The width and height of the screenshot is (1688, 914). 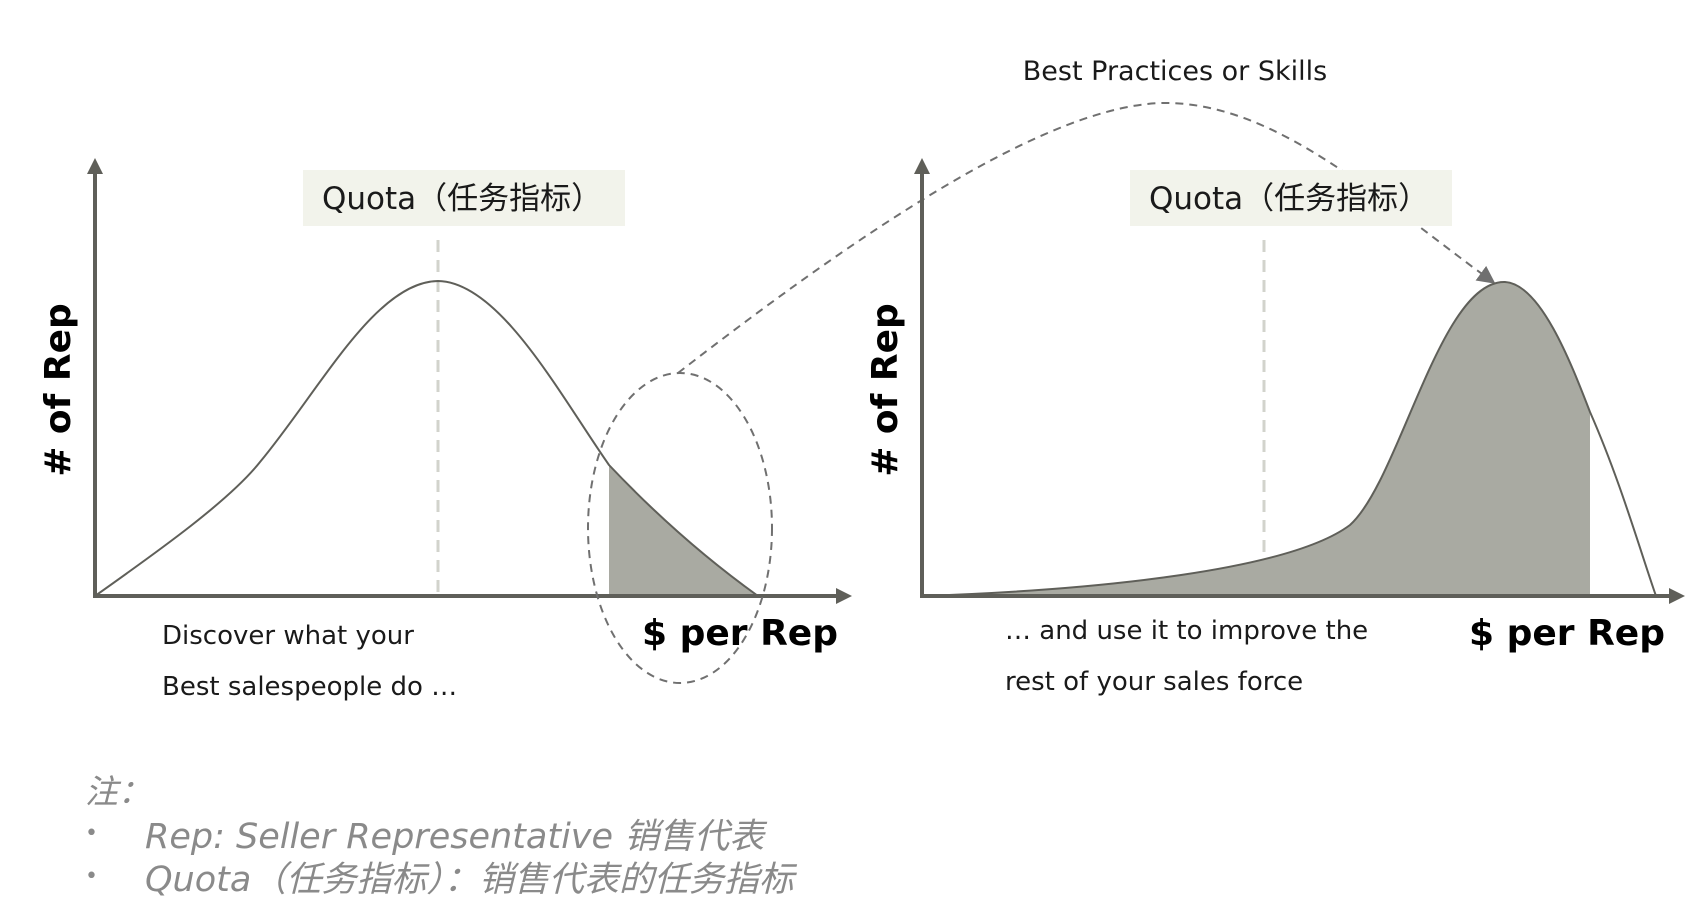 What do you see at coordinates (455, 837) in the screenshot?
I see `note-item-text: Rep: Seller Representative 销售代表` at bounding box center [455, 837].